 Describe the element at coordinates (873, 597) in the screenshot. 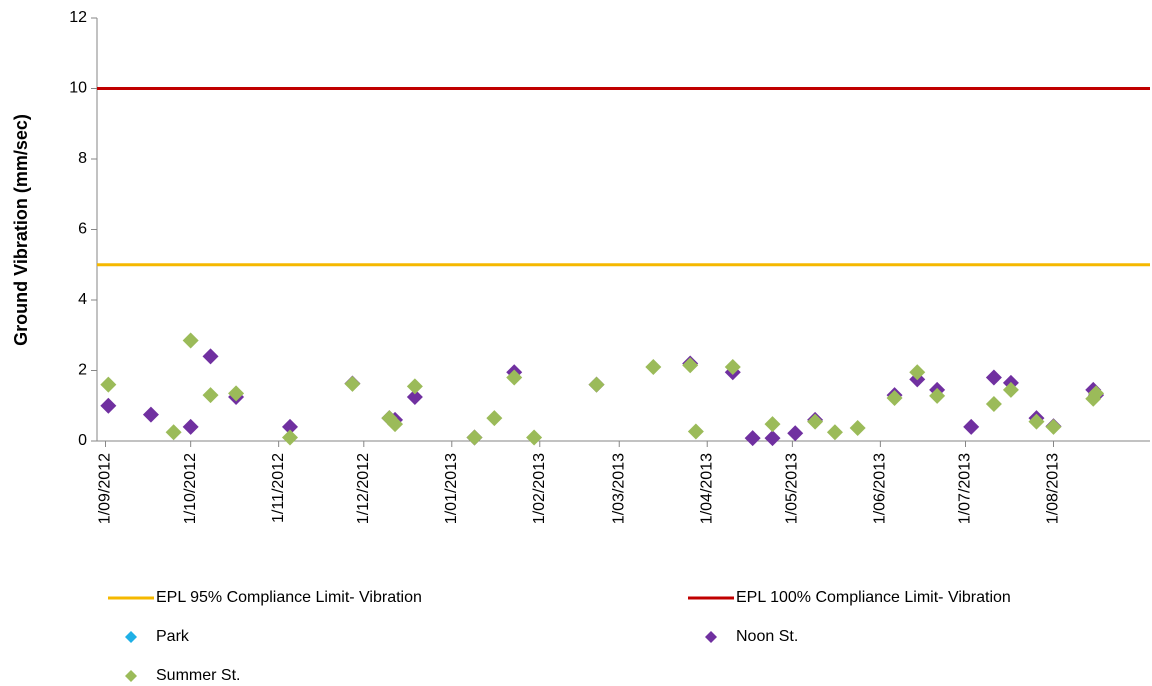

I see `legend-label: EPL 100% Compliance Limit- Vibration` at that location.